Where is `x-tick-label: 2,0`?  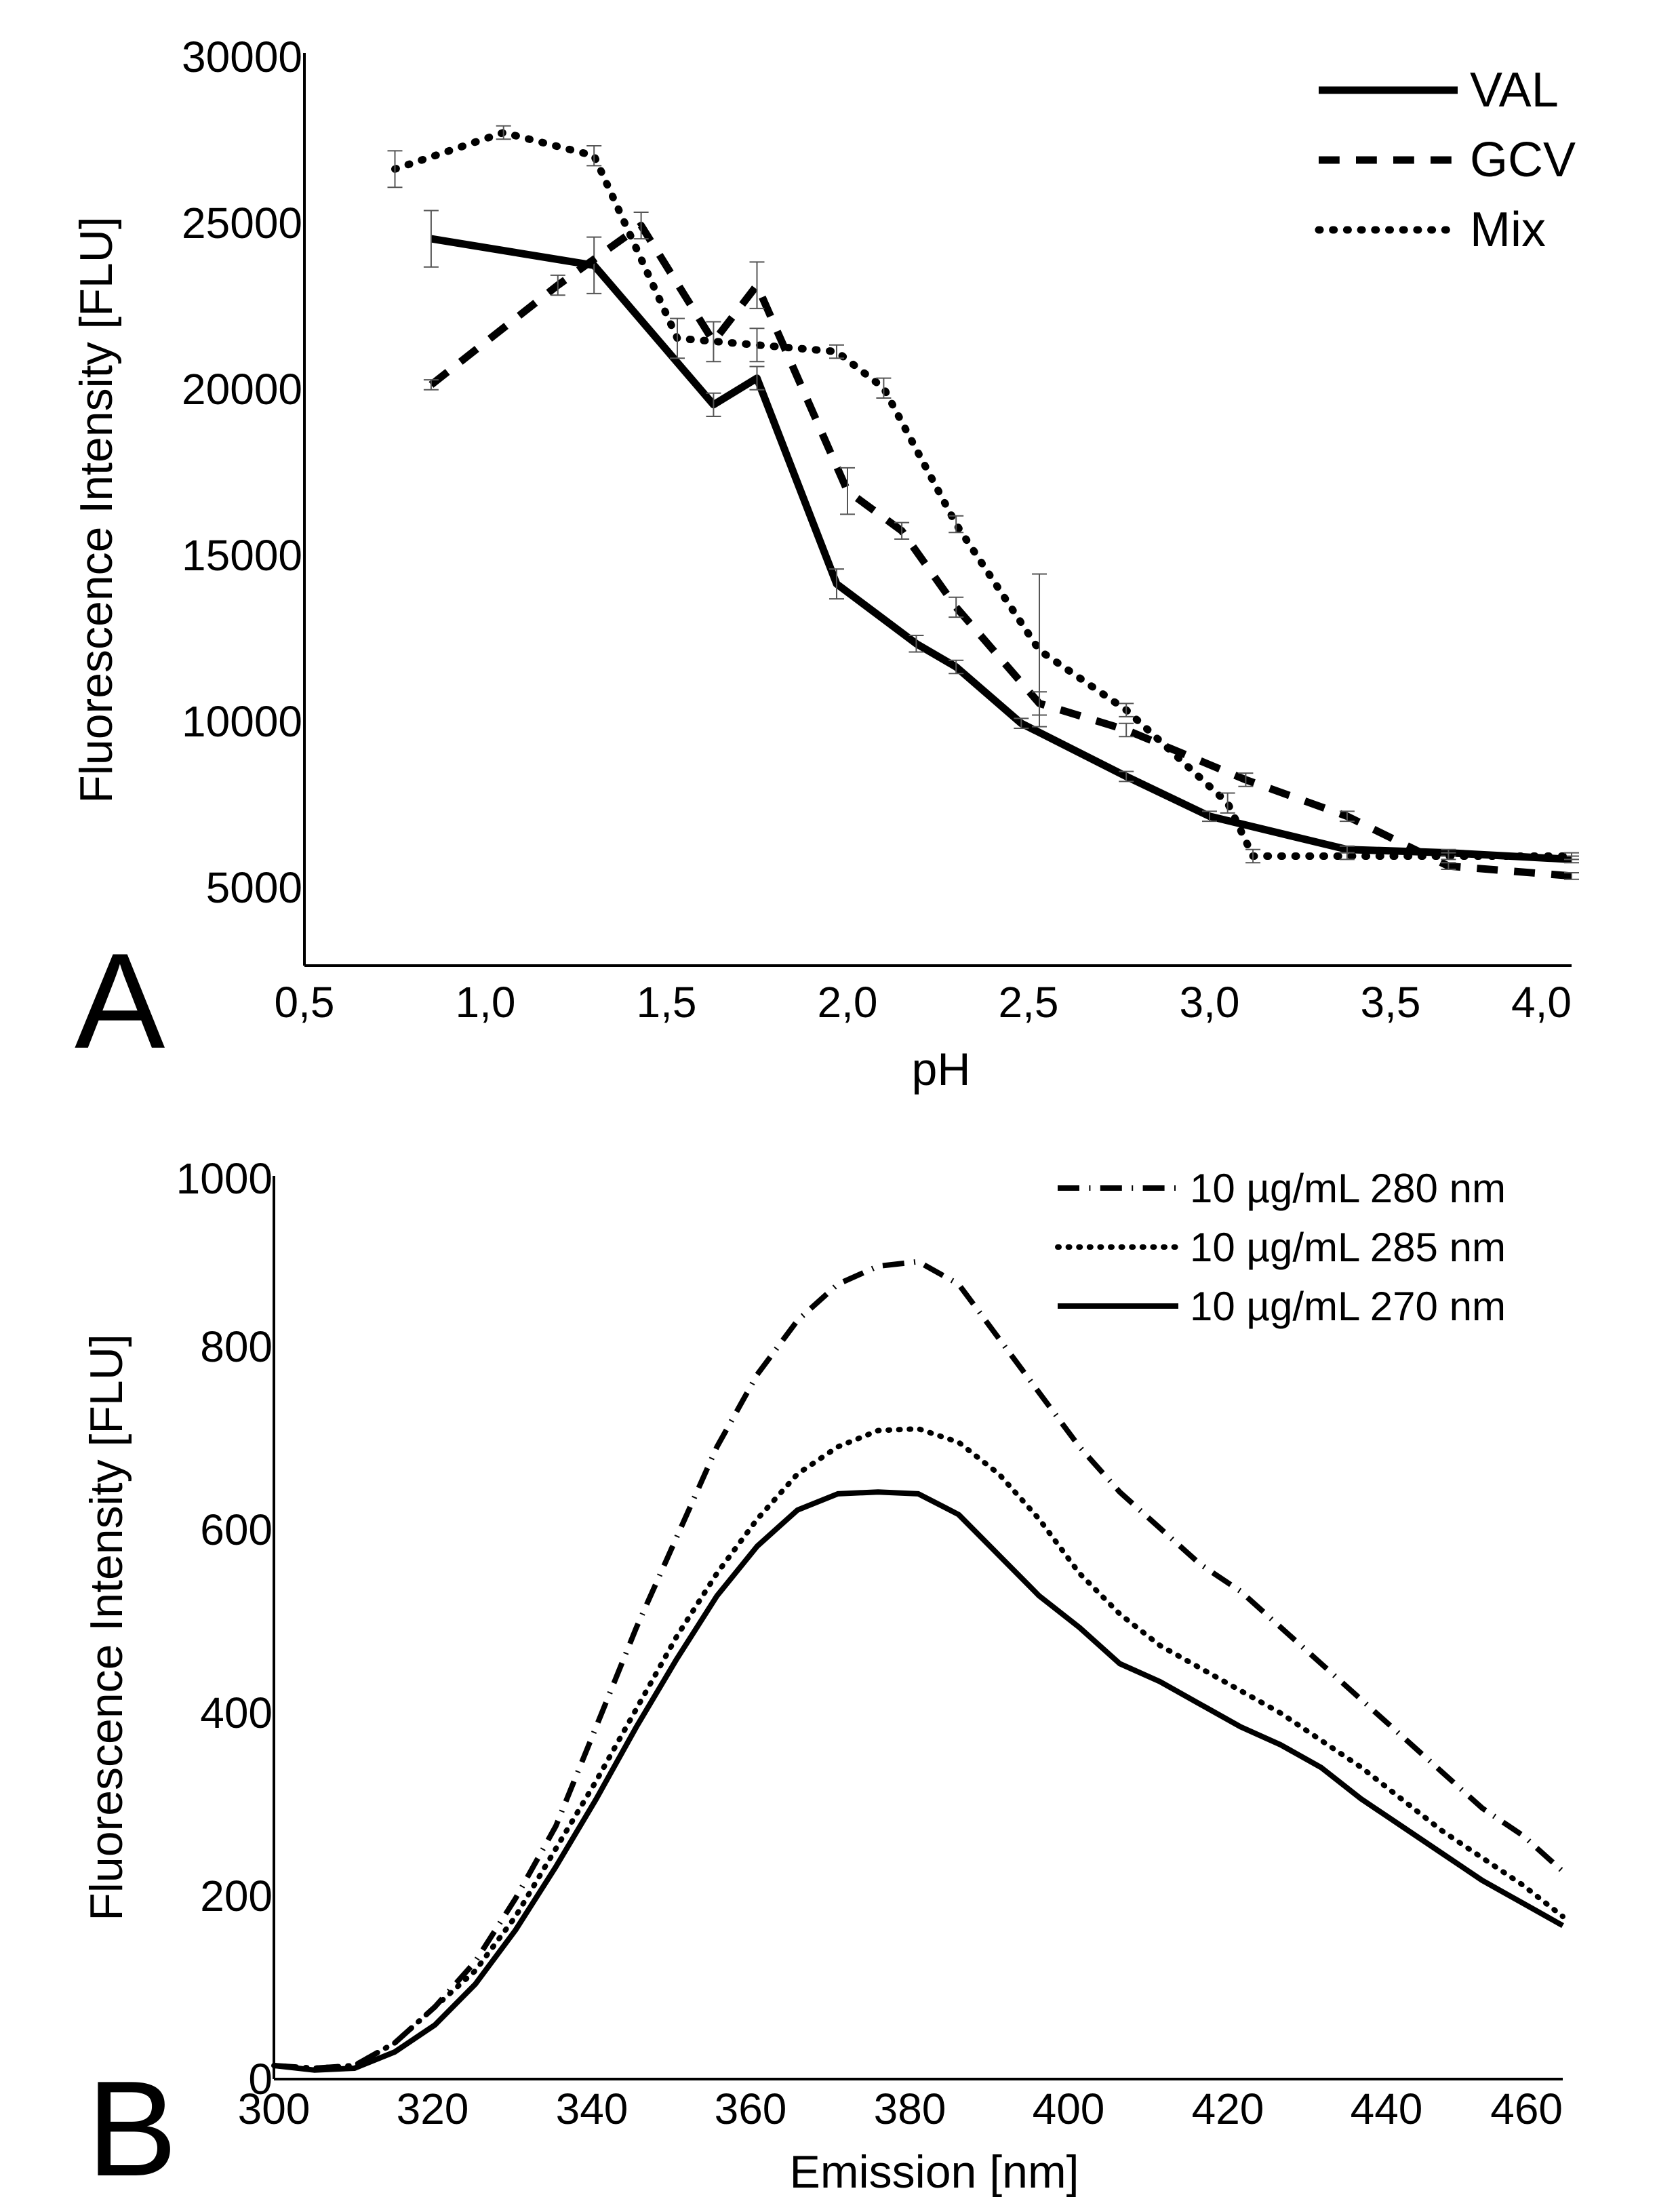 x-tick-label: 2,0 is located at coordinates (848, 1003).